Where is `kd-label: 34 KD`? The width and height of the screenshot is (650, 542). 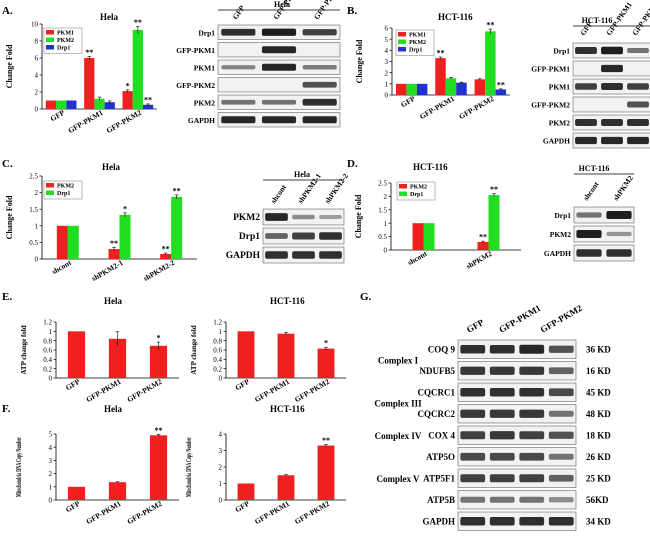 kd-label: 34 KD is located at coordinates (598, 521).